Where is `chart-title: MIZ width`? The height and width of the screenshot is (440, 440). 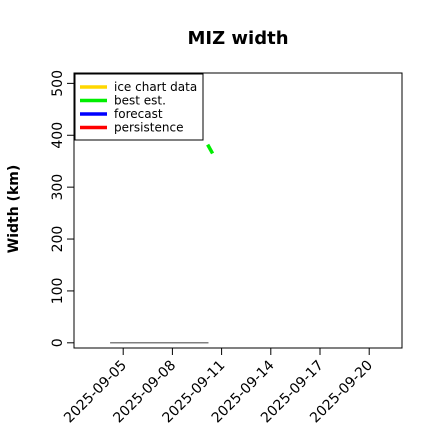
chart-title: MIZ width is located at coordinates (237, 38).